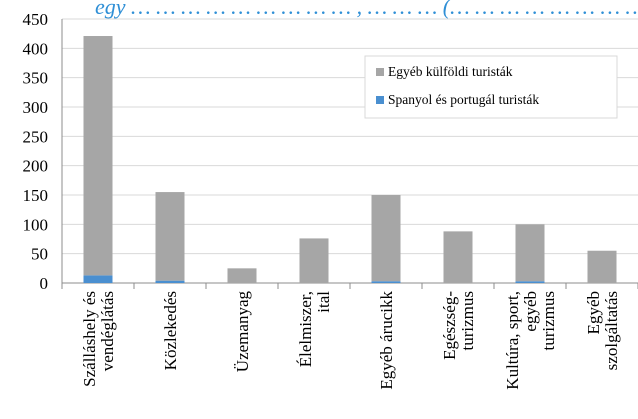 The height and width of the screenshot is (419, 638). I want to click on x-category-label: Szálláshely és, so click(89, 339).